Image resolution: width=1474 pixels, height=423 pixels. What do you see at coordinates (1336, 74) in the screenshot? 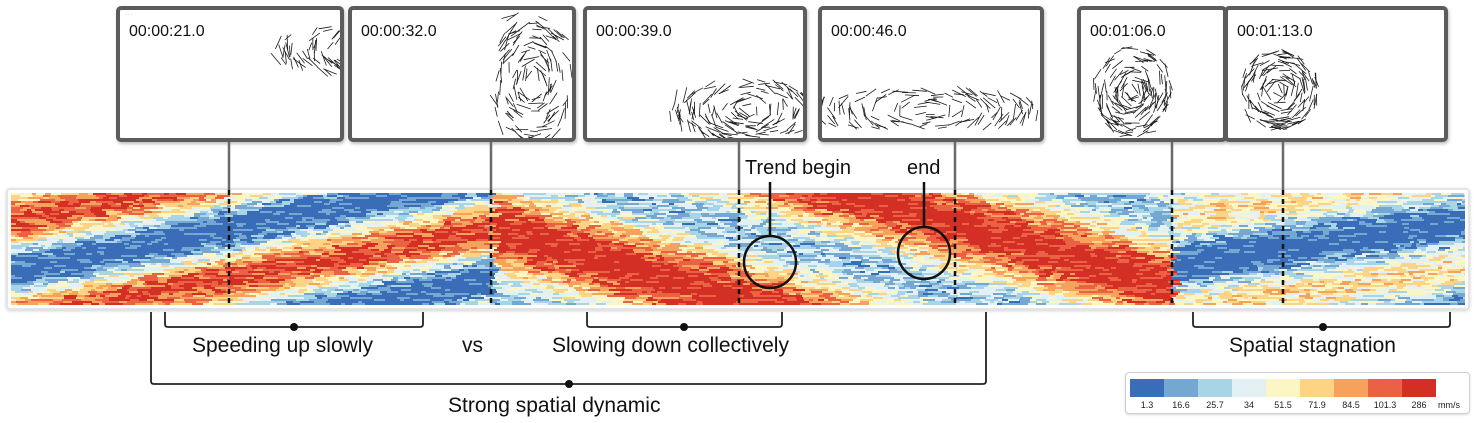
I see `frame-6: 00:01:13.0` at bounding box center [1336, 74].